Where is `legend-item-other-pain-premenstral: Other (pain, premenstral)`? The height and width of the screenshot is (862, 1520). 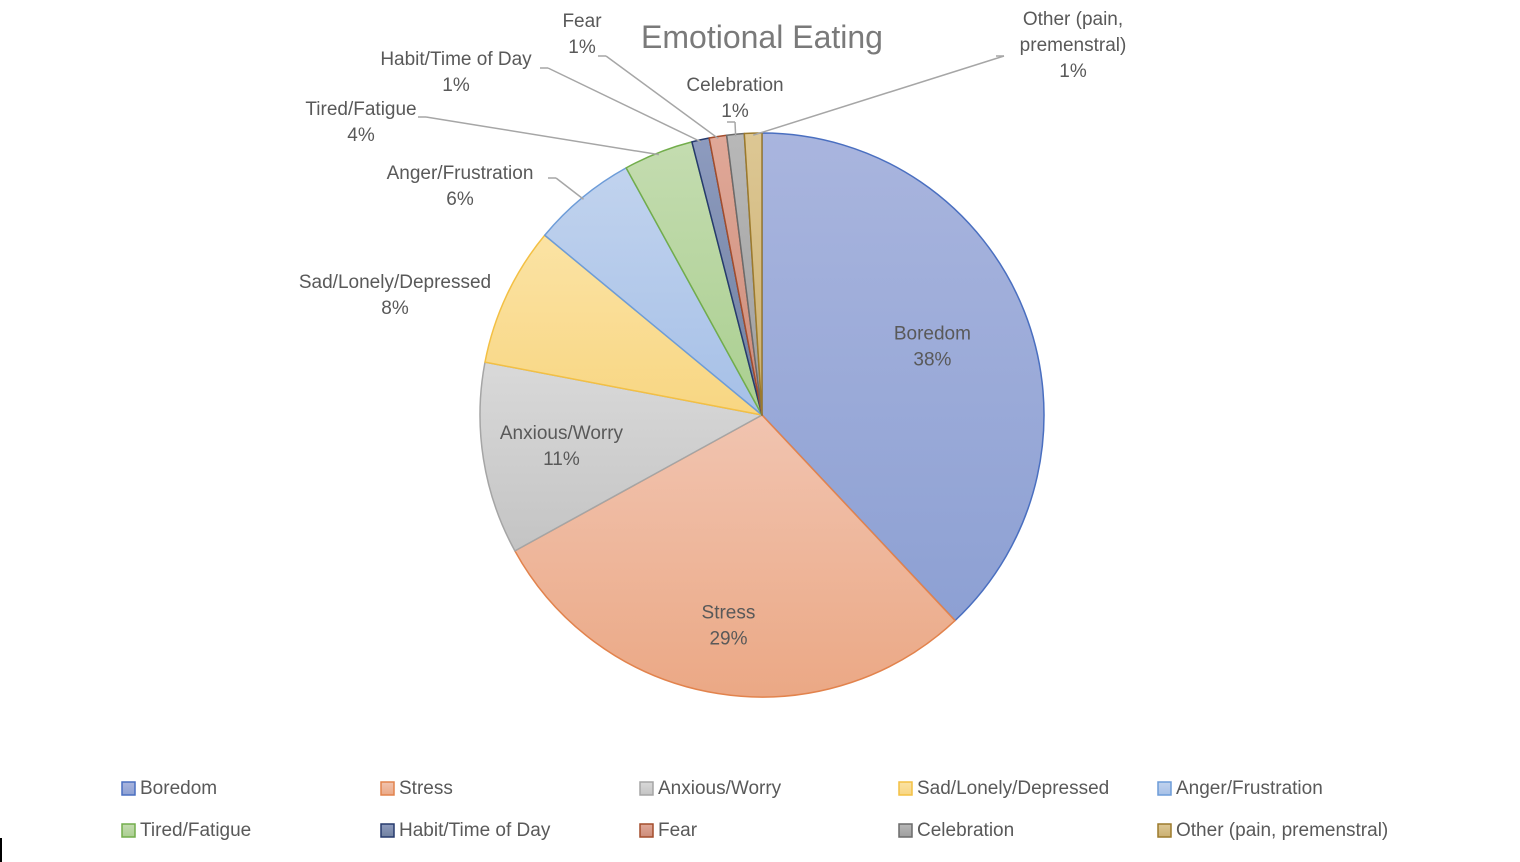
legend-item-other-pain-premenstral: Other (pain, premenstral) is located at coordinates (1272, 830).